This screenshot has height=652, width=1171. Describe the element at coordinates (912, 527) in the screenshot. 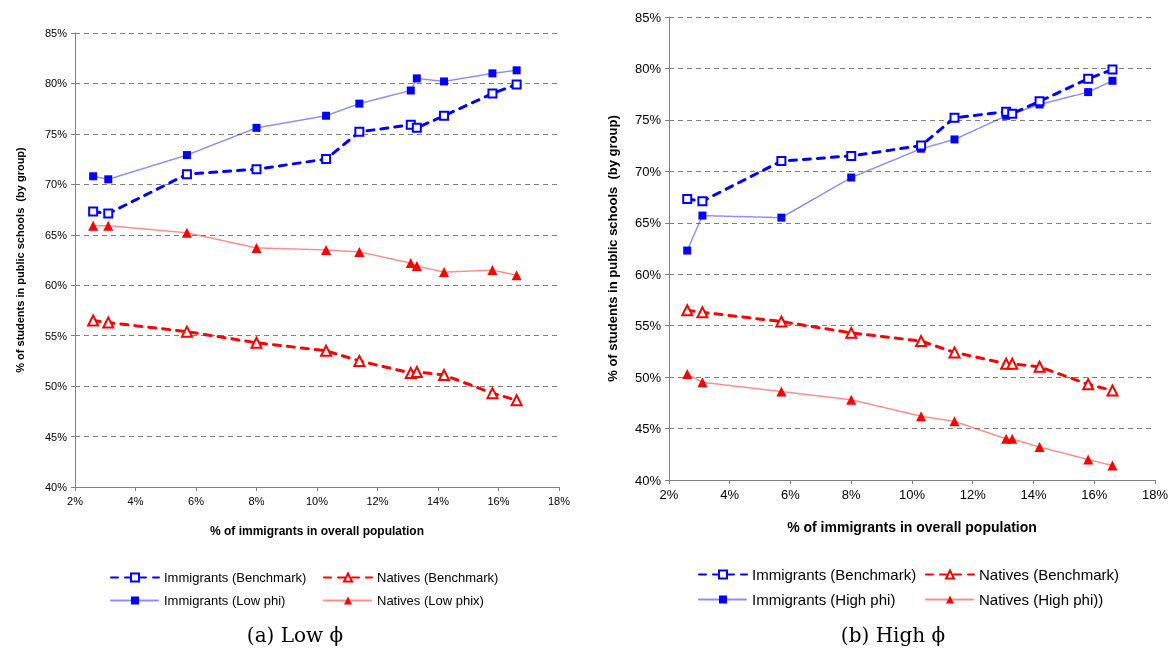

I see `x-axis-title: % of immigrants in overall population` at that location.